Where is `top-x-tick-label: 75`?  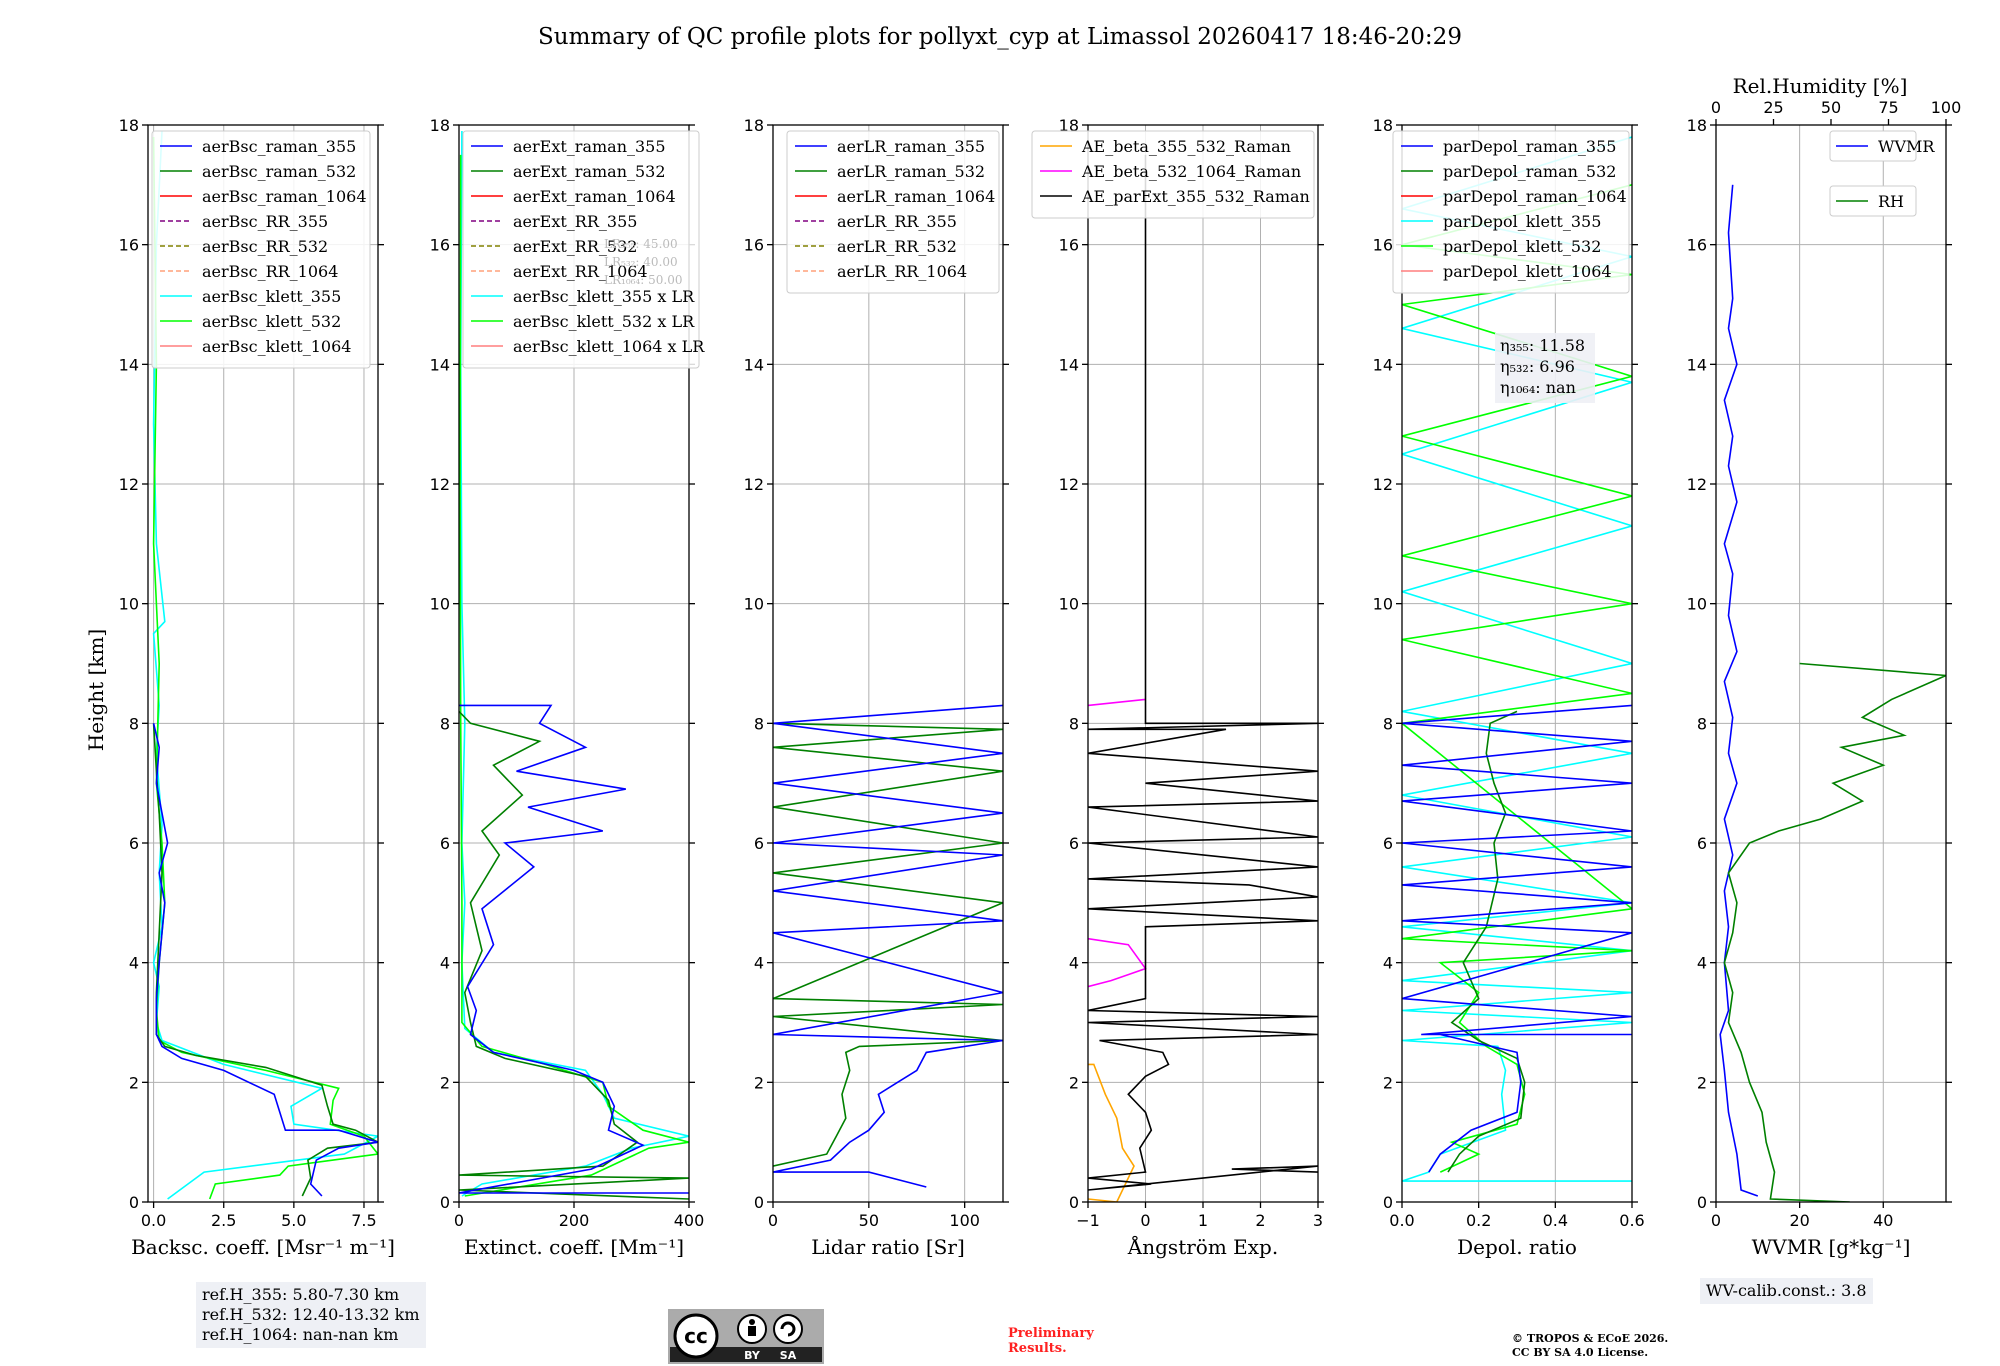
top-x-tick-label: 75 is located at coordinates (1888, 107).